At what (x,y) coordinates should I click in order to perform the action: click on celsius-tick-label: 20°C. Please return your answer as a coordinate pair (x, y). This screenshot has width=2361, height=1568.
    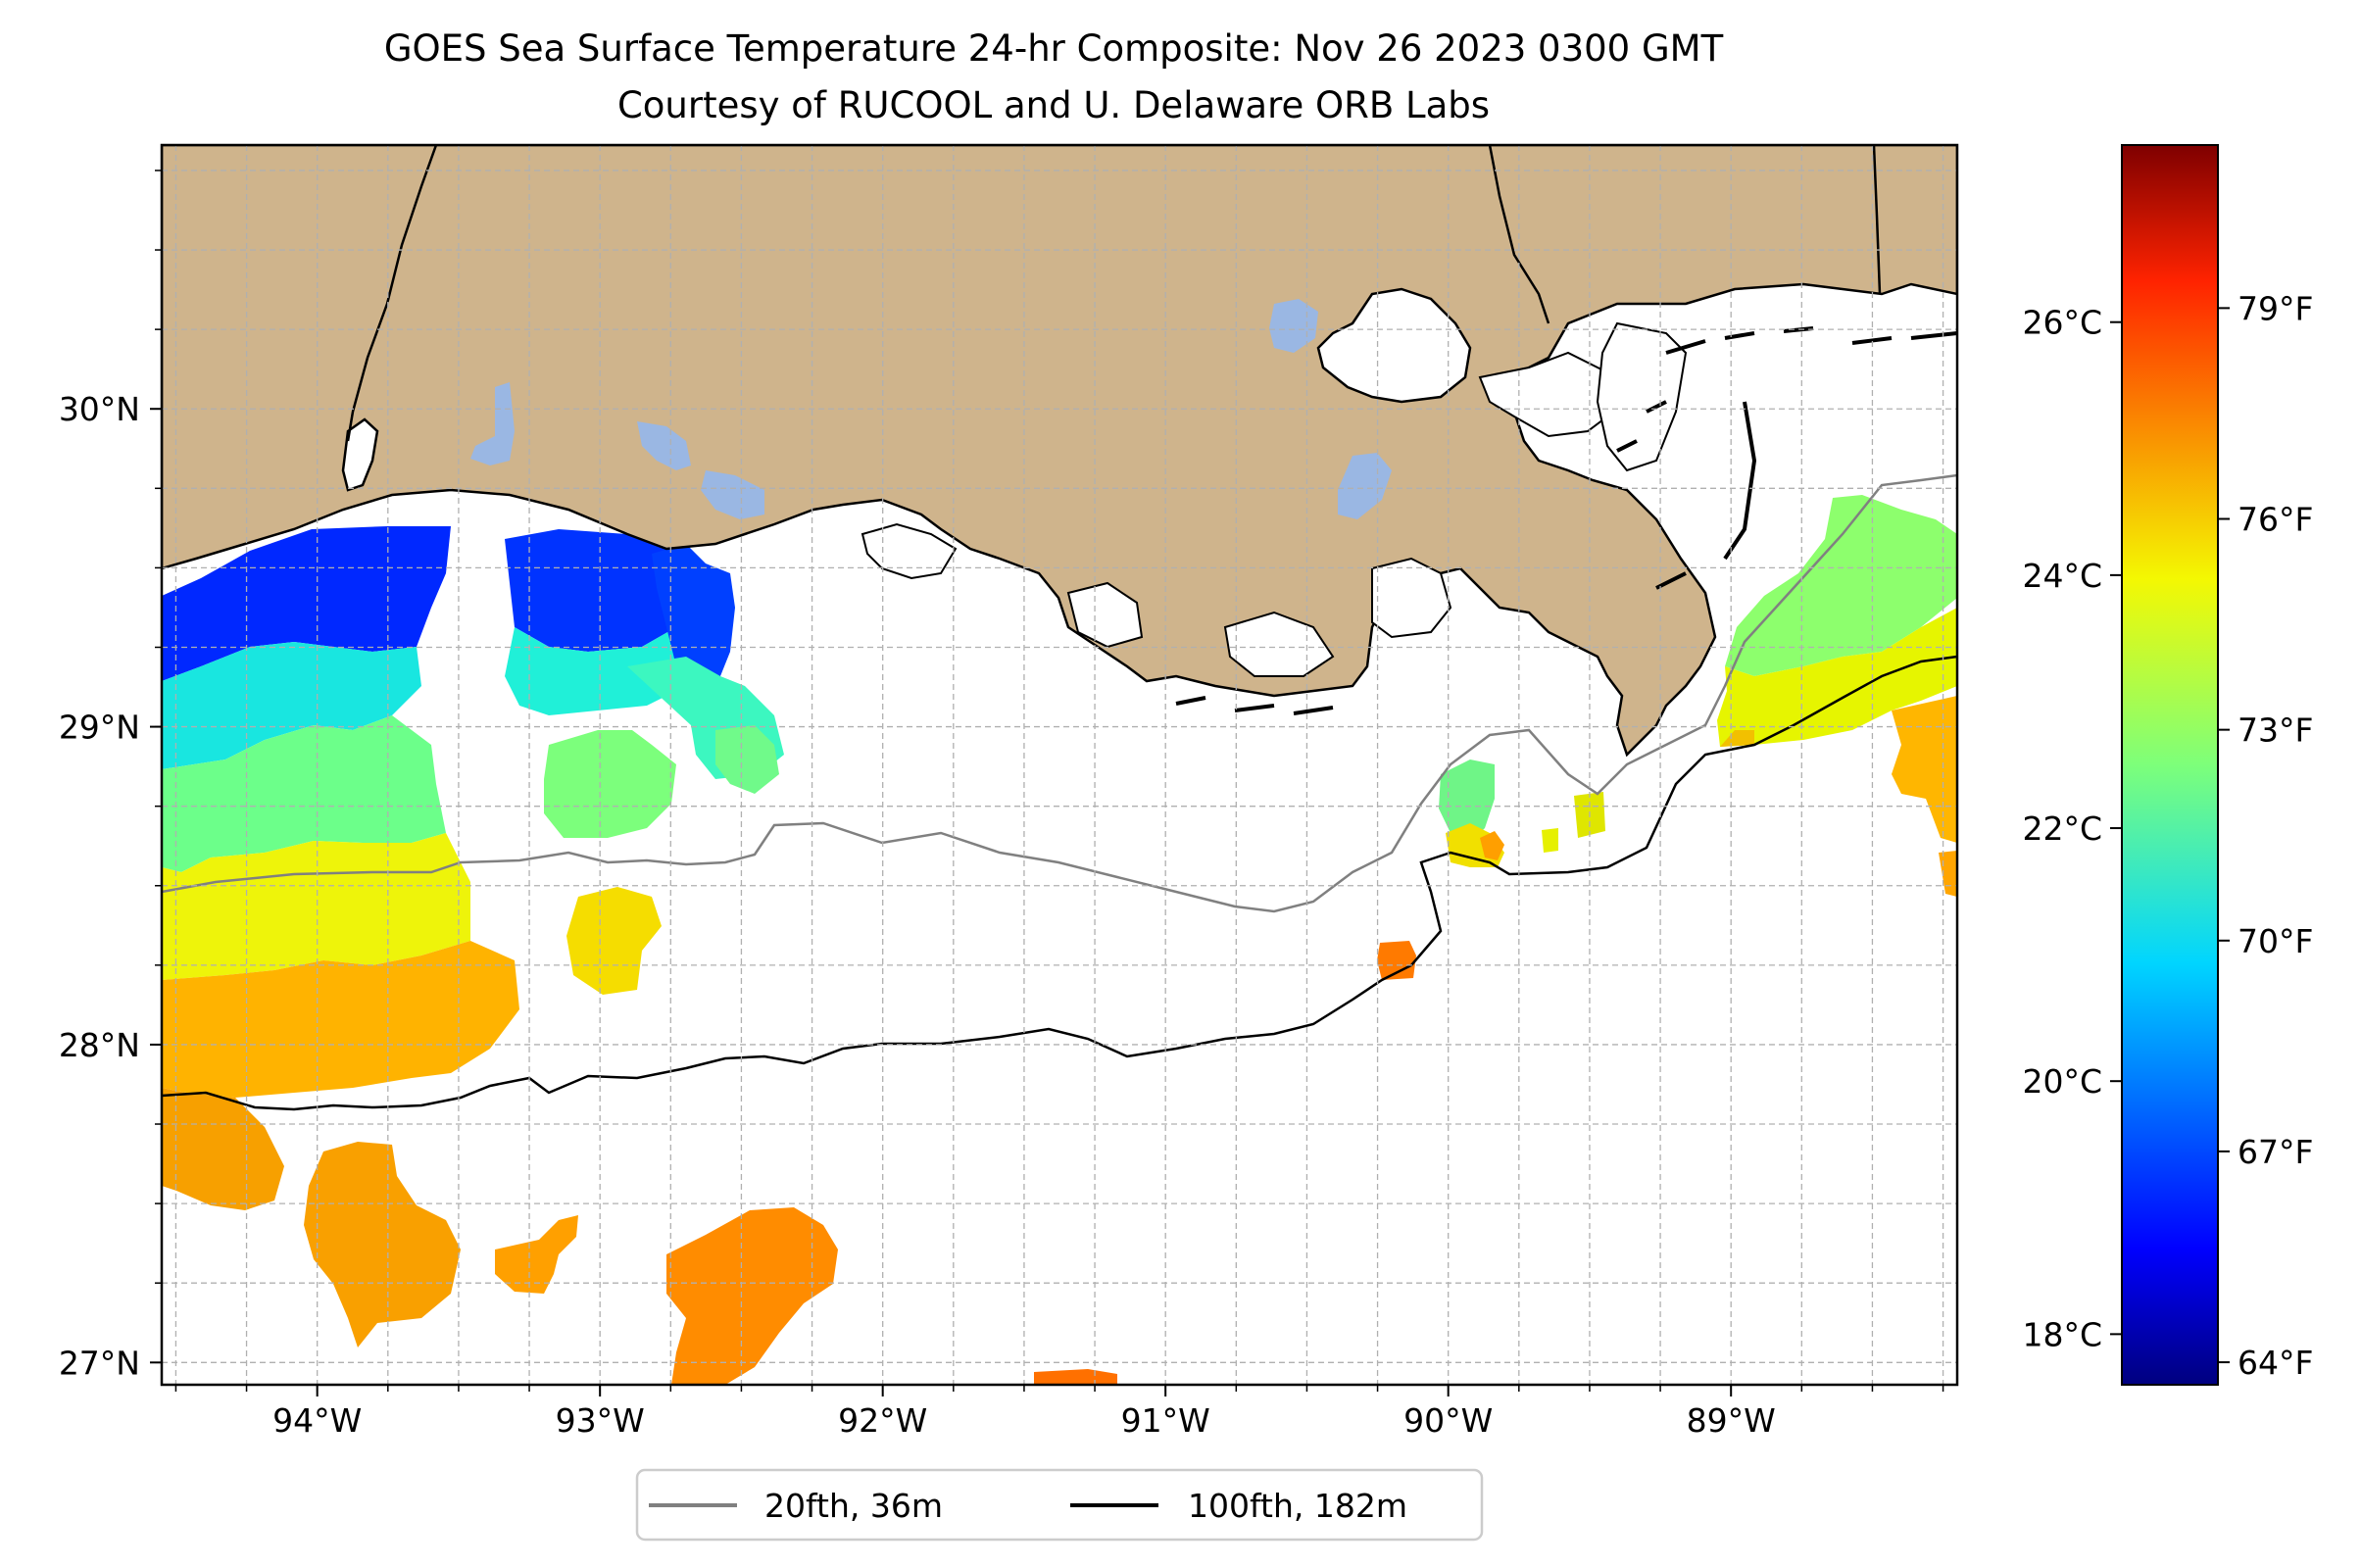
    Looking at the image, I should click on (2062, 1081).